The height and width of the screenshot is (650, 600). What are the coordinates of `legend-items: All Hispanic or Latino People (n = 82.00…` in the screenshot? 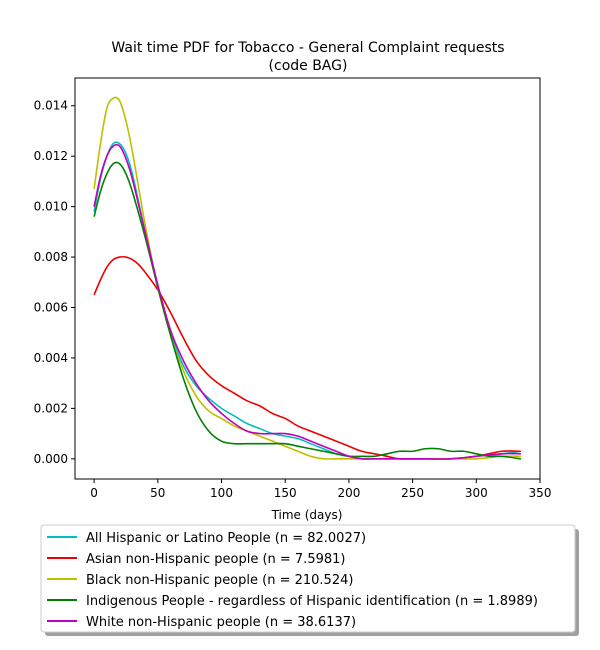 It's located at (292, 580).